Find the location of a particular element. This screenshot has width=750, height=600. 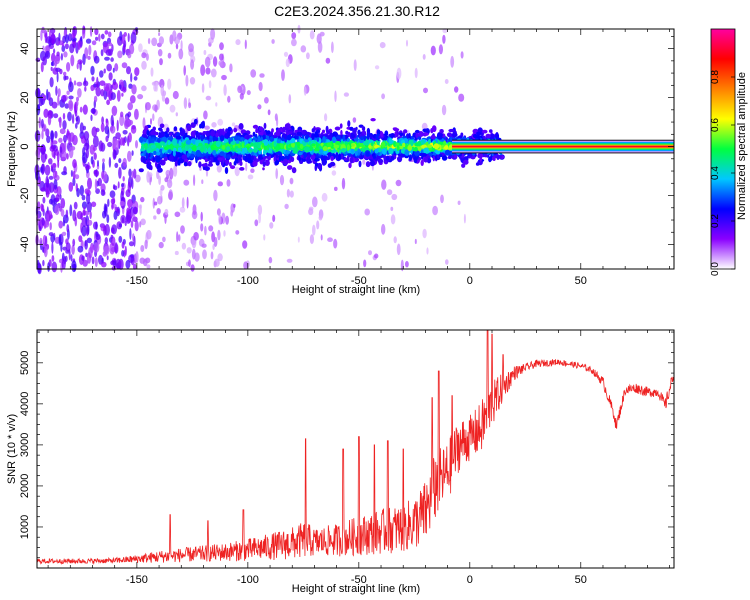

colorbar-tick-label: 0.8 is located at coordinates (715, 77).